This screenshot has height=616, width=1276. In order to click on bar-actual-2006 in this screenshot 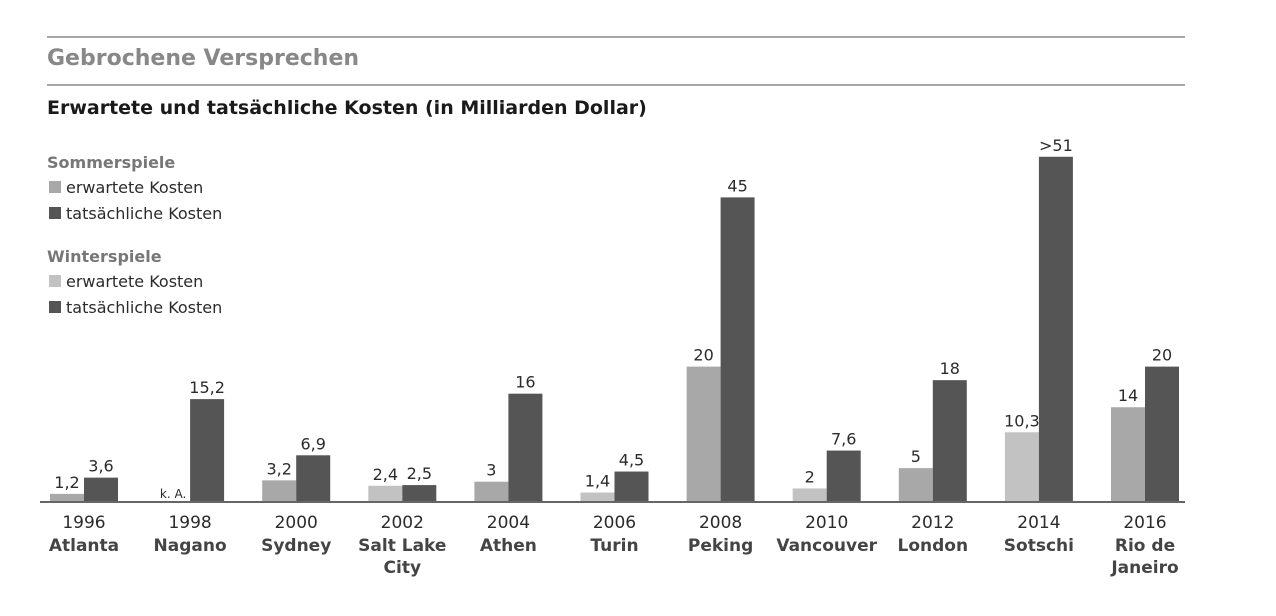, I will do `click(631, 486)`.